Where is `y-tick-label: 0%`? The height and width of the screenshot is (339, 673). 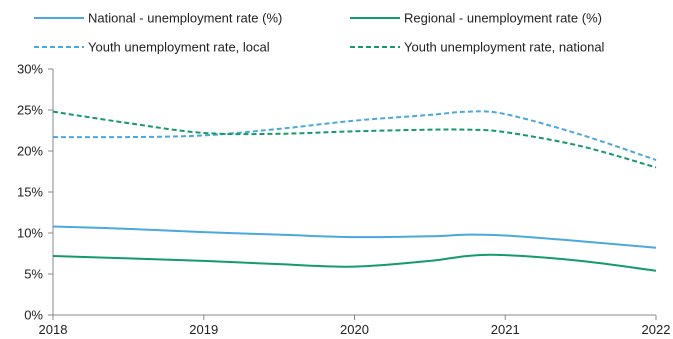 y-tick-label: 0% is located at coordinates (33, 315).